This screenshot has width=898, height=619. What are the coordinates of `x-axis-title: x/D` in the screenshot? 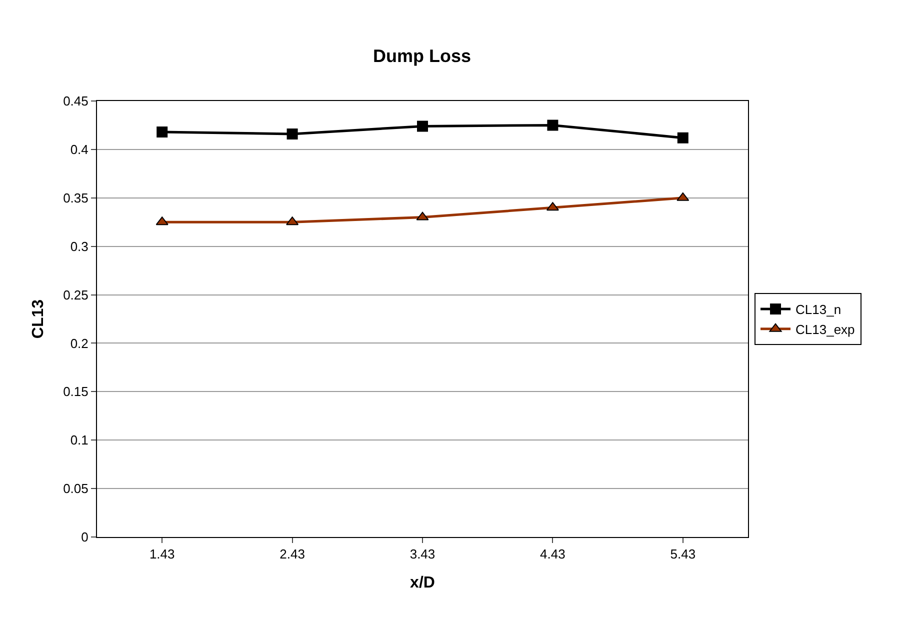 It's located at (422, 583).